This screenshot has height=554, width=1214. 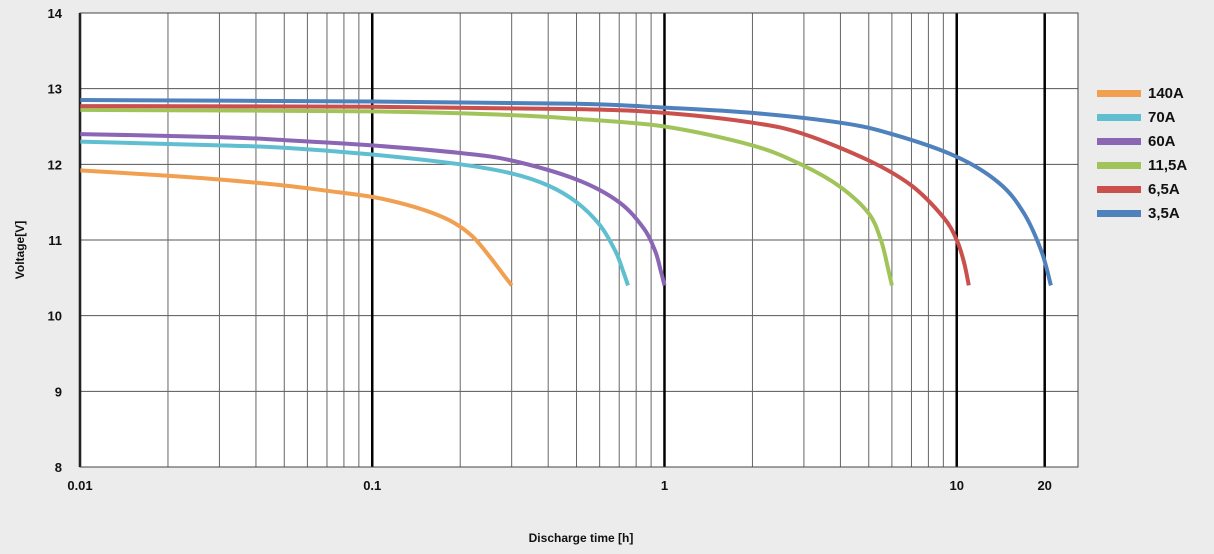 What do you see at coordinates (55, 13) in the screenshot?
I see `y-tick-label: 14` at bounding box center [55, 13].